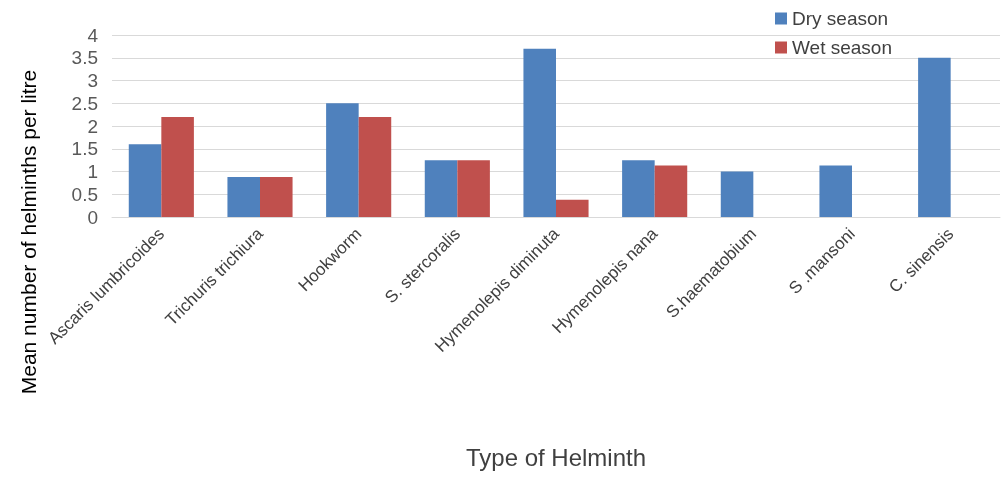 The height and width of the screenshot is (477, 1004). What do you see at coordinates (84, 149) in the screenshot?
I see `y-tick-label: 1.5` at bounding box center [84, 149].